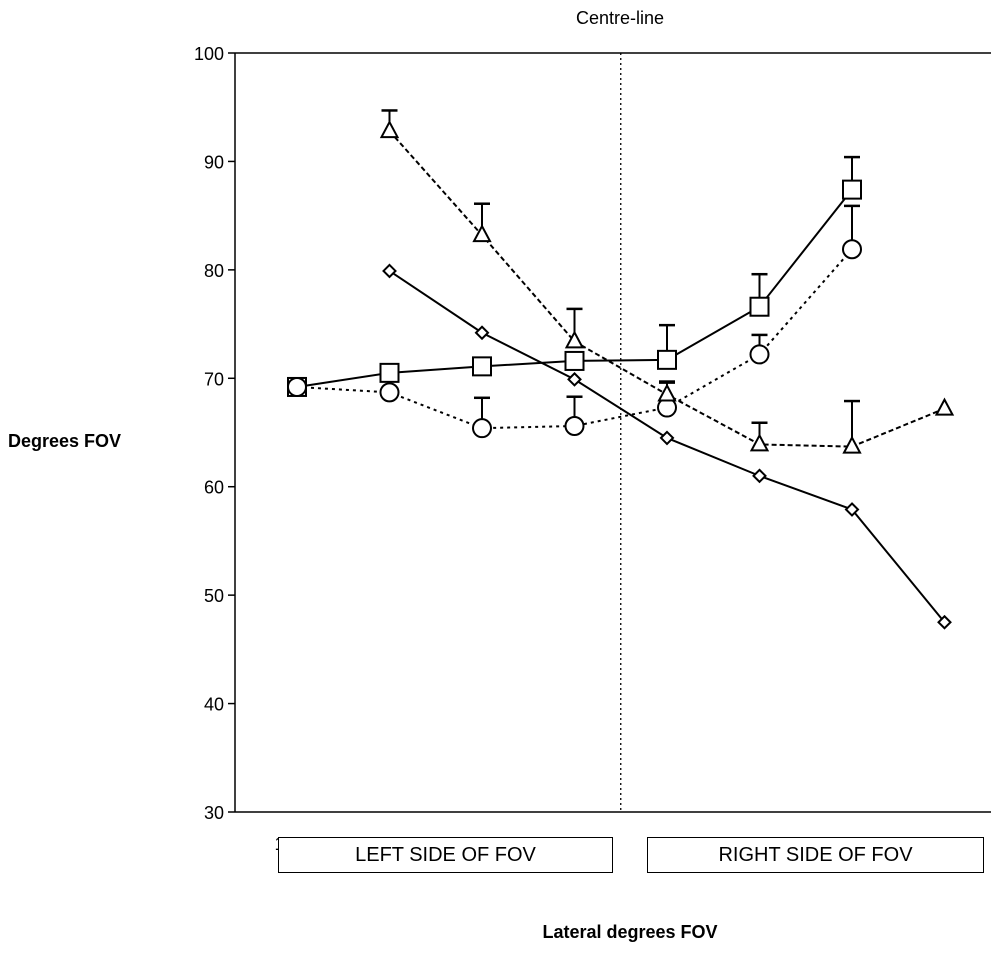 The image size is (991, 976). I want to click on y-tick-label: 80, so click(214, 271).